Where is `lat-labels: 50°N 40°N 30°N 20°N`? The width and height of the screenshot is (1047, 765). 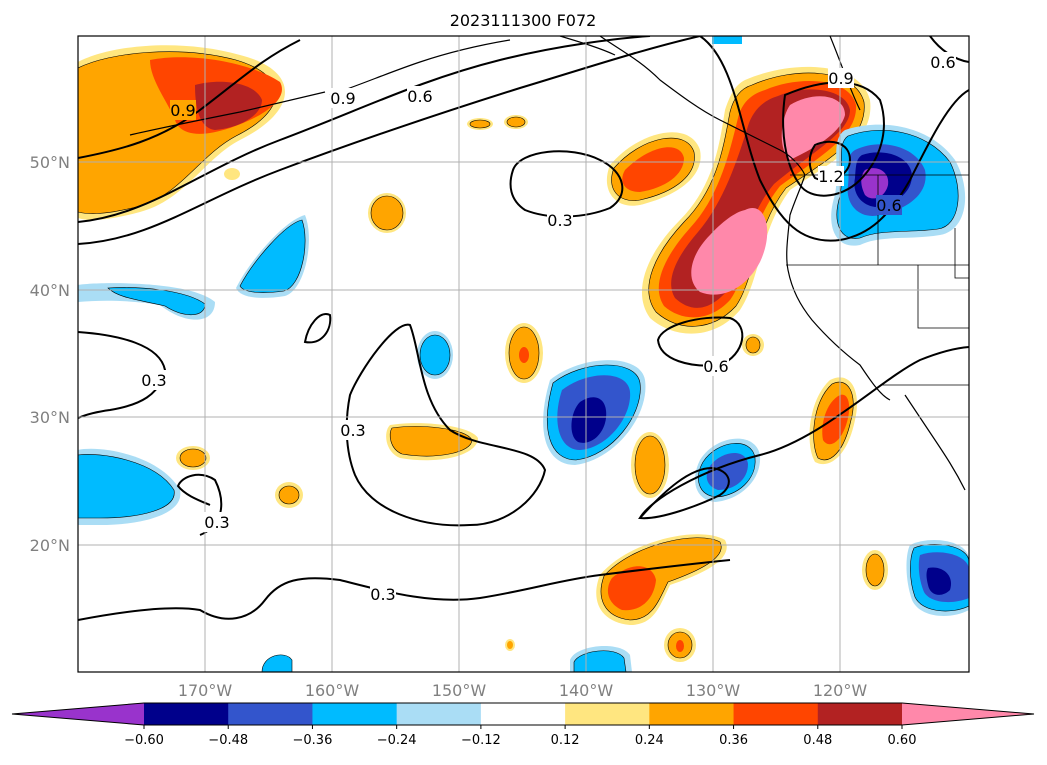 lat-labels: 50°N 40°N 30°N 20°N is located at coordinates (50, 354).